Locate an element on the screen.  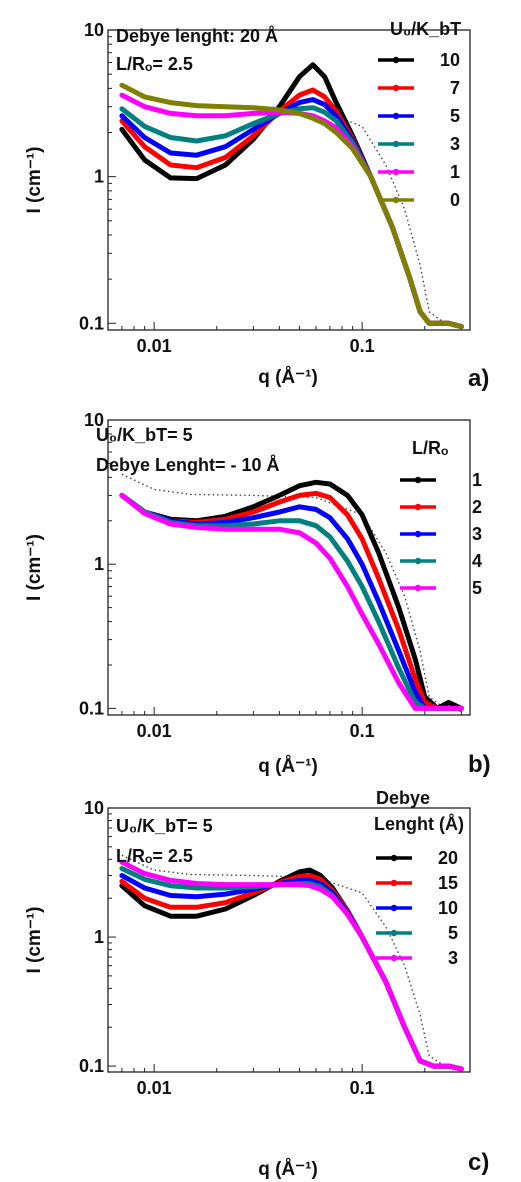
legend-title: Lenght (Å) is located at coordinates (419, 824).